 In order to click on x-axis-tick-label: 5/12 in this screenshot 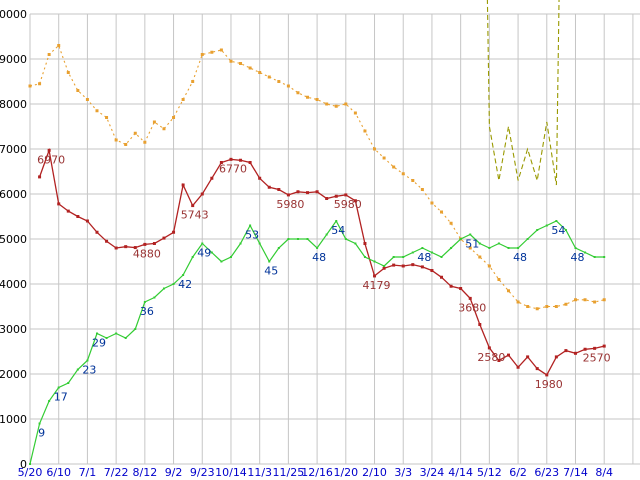, I will do `click(489, 472)`.